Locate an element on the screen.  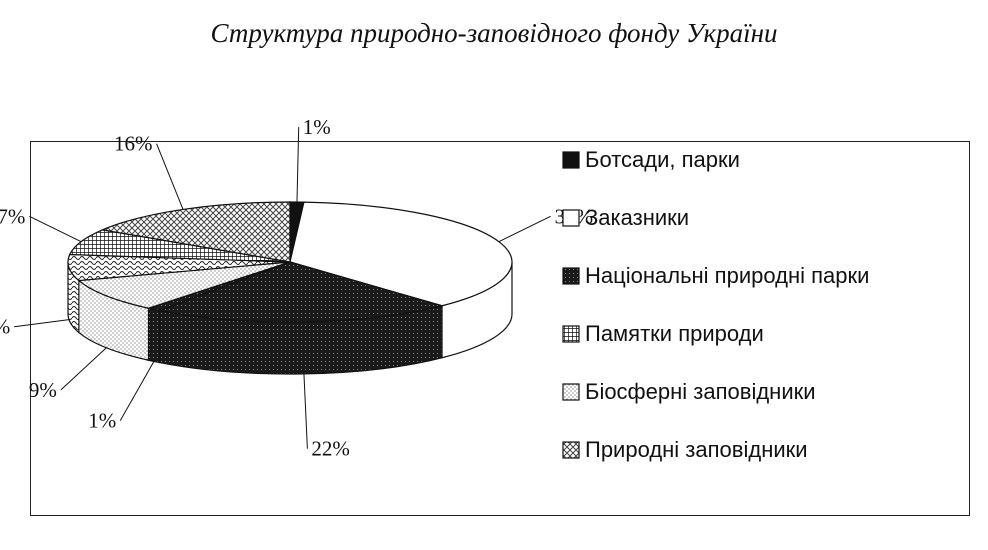
slice-label-4: 9% is located at coordinates (43, 390).